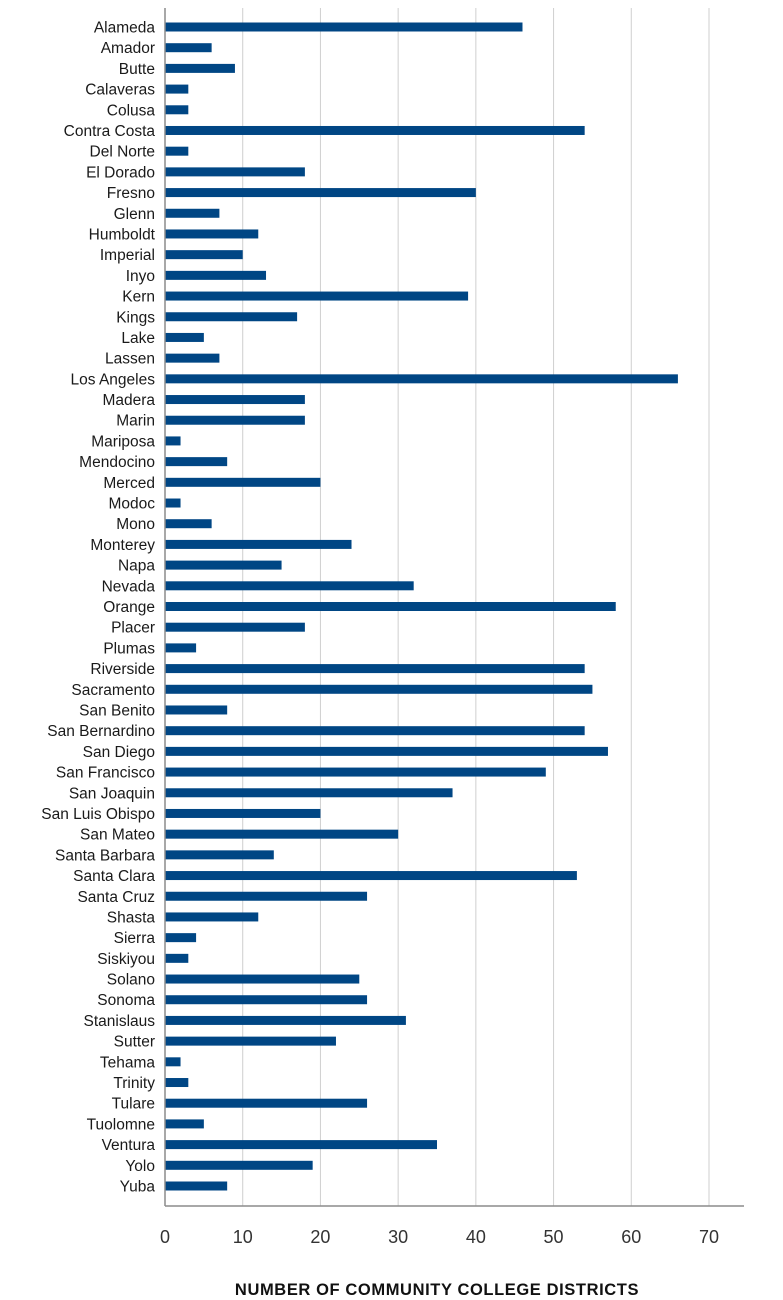 Image resolution: width=783 pixels, height=1300 pixels. What do you see at coordinates (398, 1237) in the screenshot?
I see `x-tick-label: 30` at bounding box center [398, 1237].